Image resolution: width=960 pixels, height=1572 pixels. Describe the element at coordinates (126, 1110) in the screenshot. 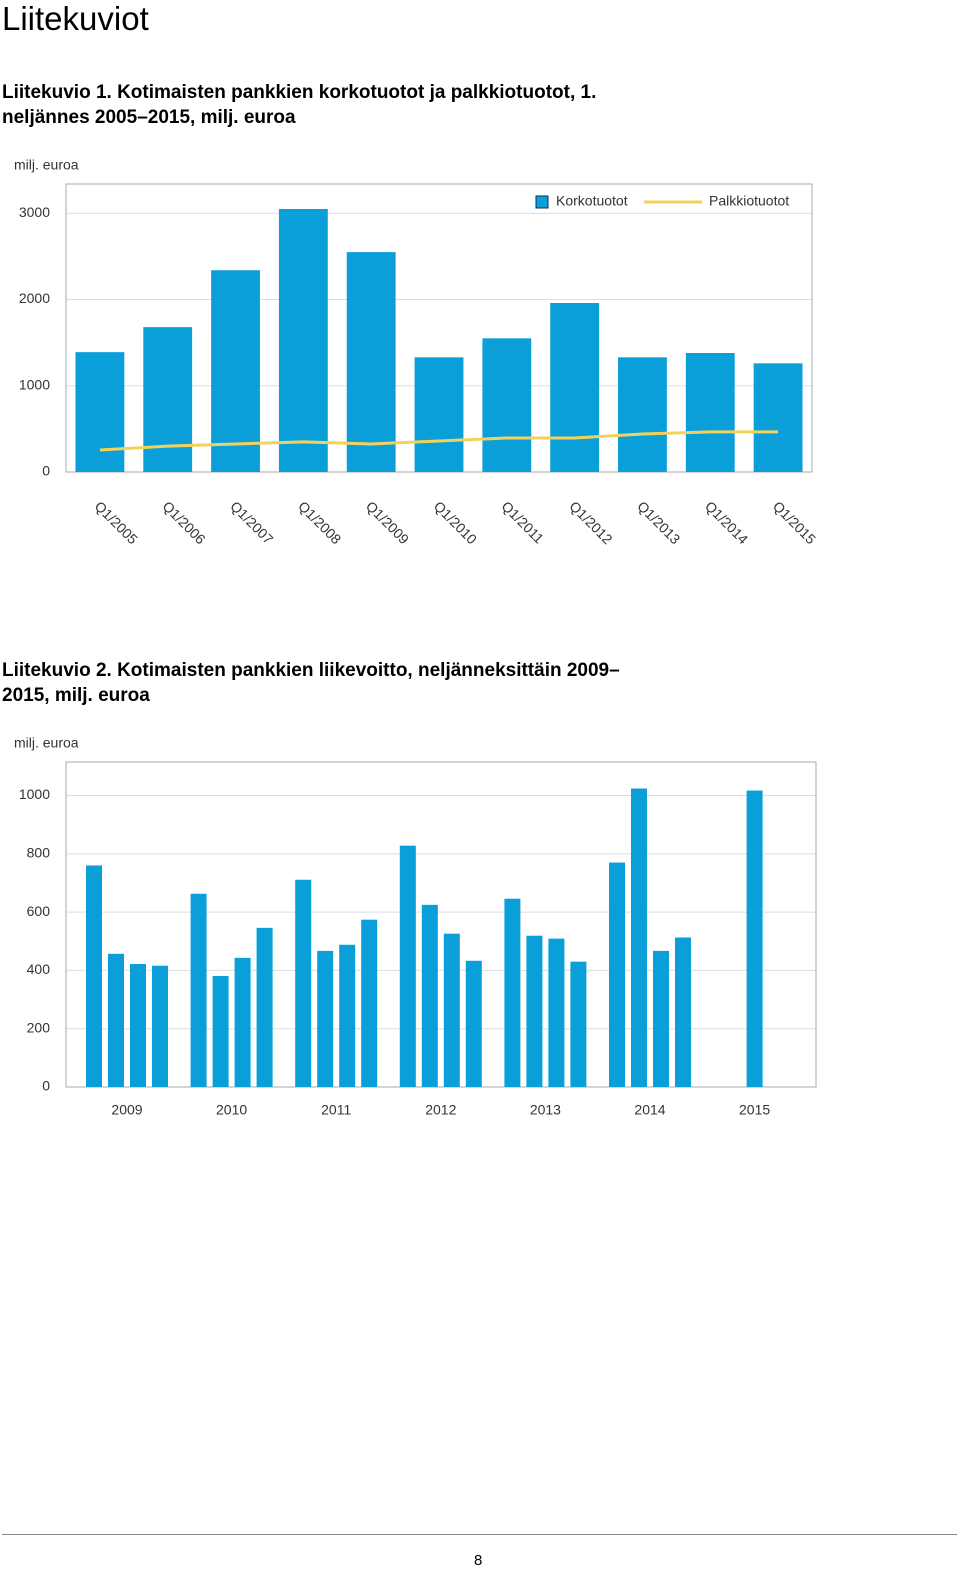

I see `x-tick-label: 2009` at that location.